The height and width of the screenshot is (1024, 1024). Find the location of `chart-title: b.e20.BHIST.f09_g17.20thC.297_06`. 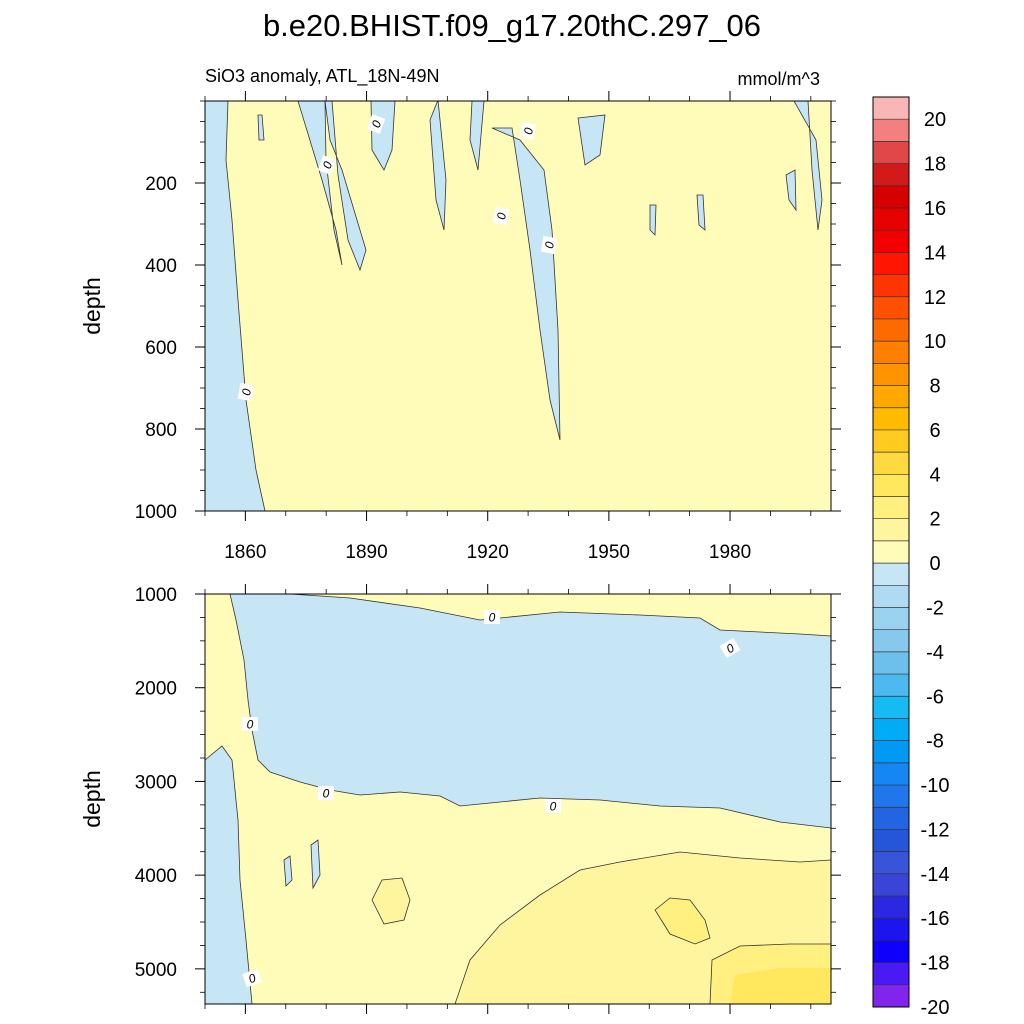

chart-title: b.e20.BHIST.f09_g17.20thC.297_06 is located at coordinates (512, 25).